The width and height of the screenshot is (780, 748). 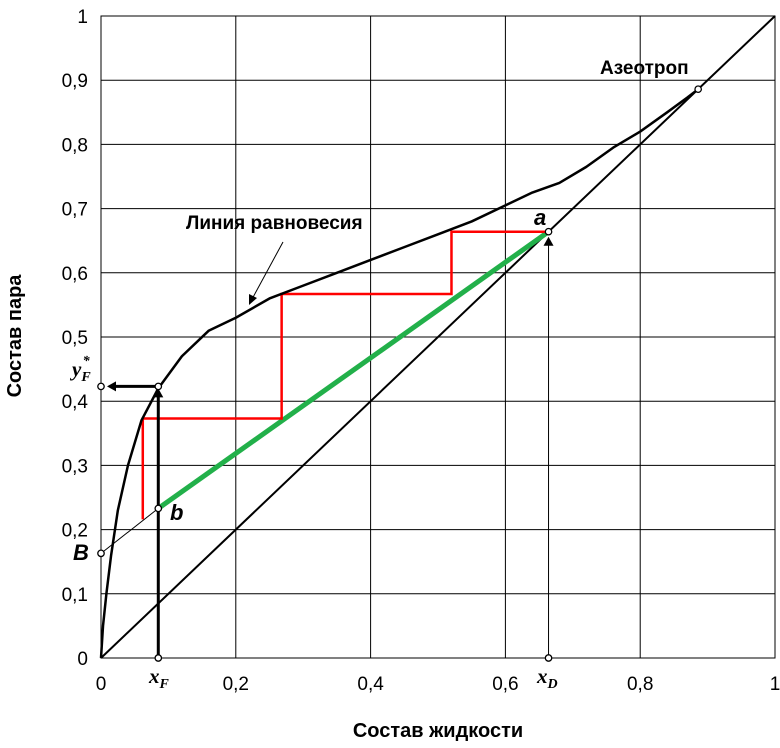 What do you see at coordinates (253, 299) in the screenshot?
I see `equilibrium-leader-arrow` at bounding box center [253, 299].